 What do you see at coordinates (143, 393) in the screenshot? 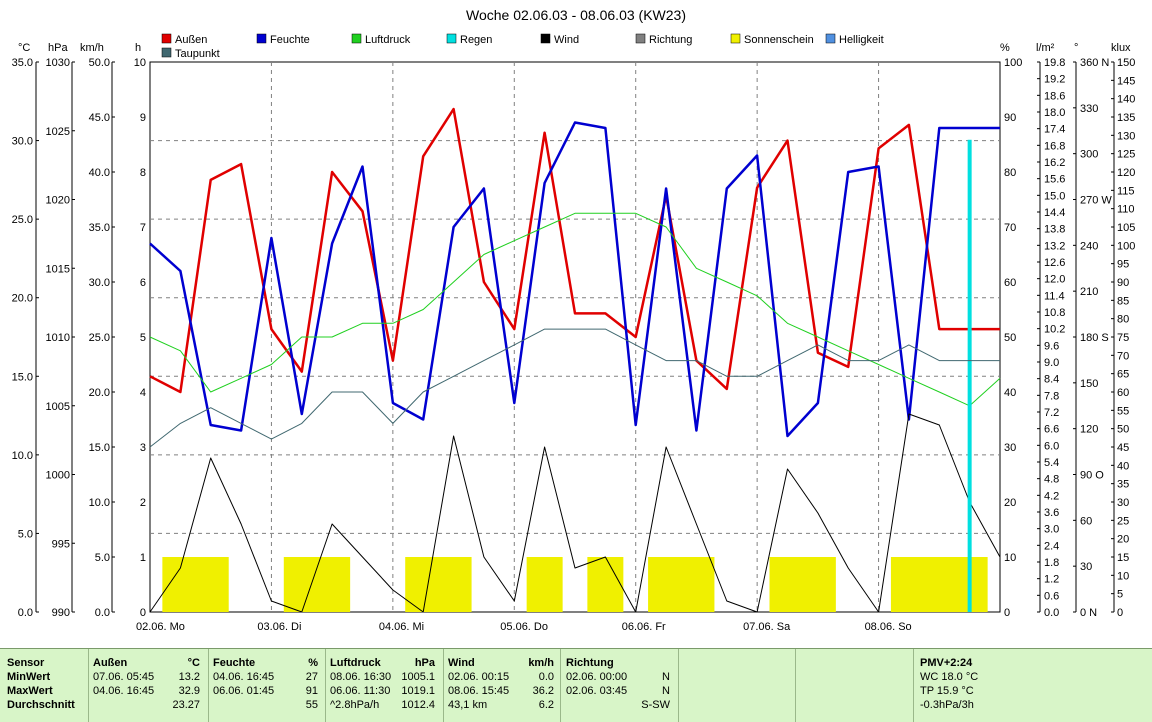
I see `axis-tick-label: 4` at bounding box center [143, 393].